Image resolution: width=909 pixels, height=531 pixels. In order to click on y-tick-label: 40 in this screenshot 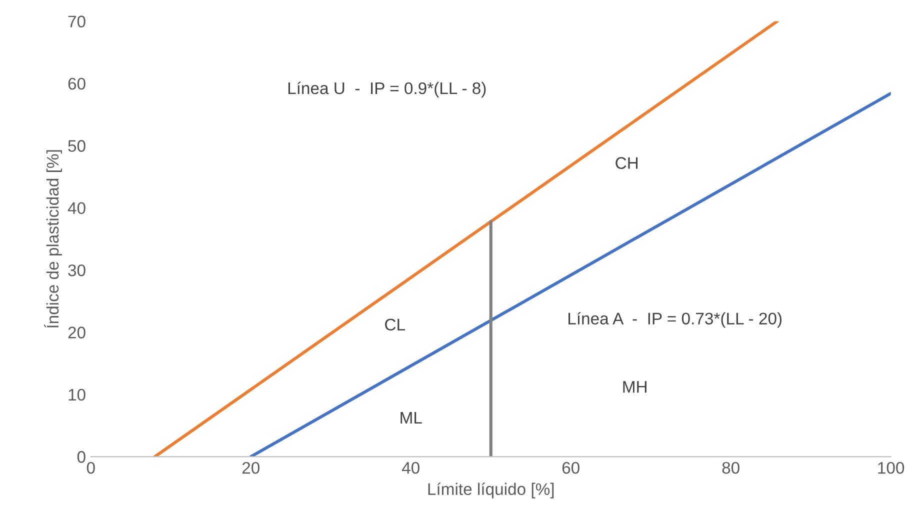, I will do `click(77, 208)`.